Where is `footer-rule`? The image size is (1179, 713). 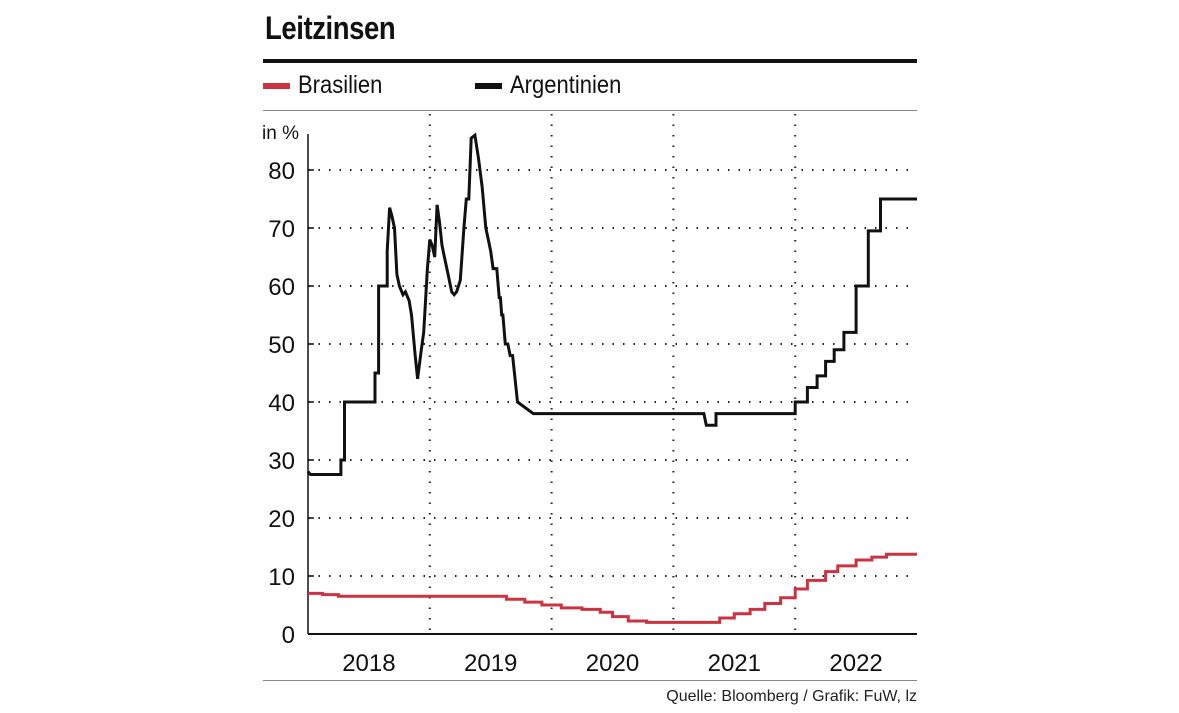 footer-rule is located at coordinates (590, 680).